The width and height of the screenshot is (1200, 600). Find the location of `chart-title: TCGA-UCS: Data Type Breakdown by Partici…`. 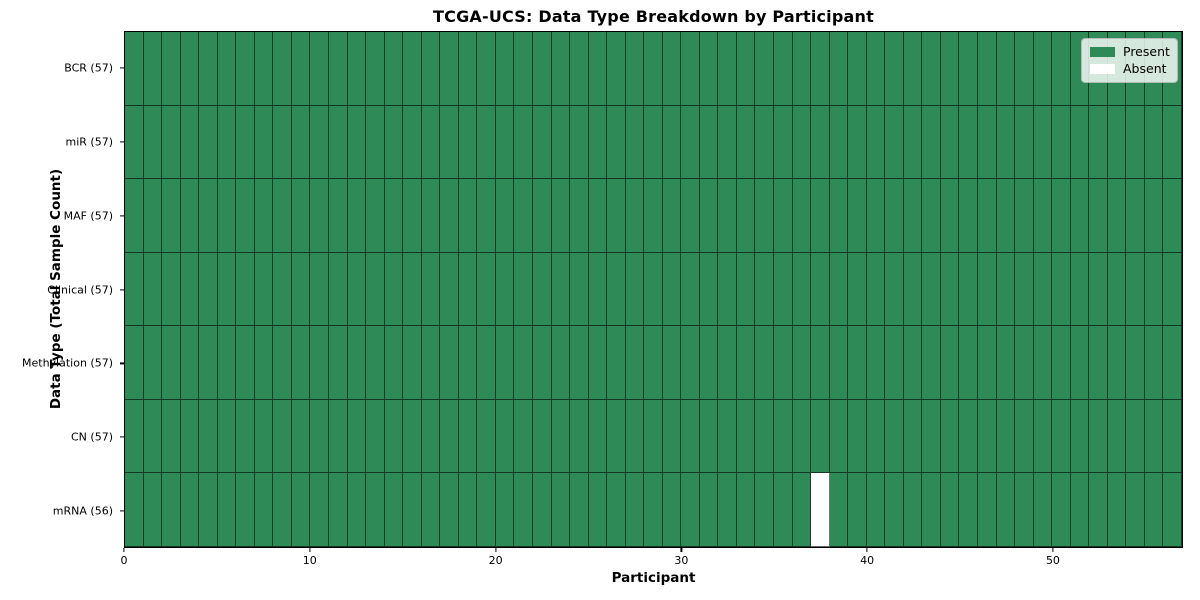

chart-title: TCGA-UCS: Data Type Breakdown by Partici… is located at coordinates (653, 16).